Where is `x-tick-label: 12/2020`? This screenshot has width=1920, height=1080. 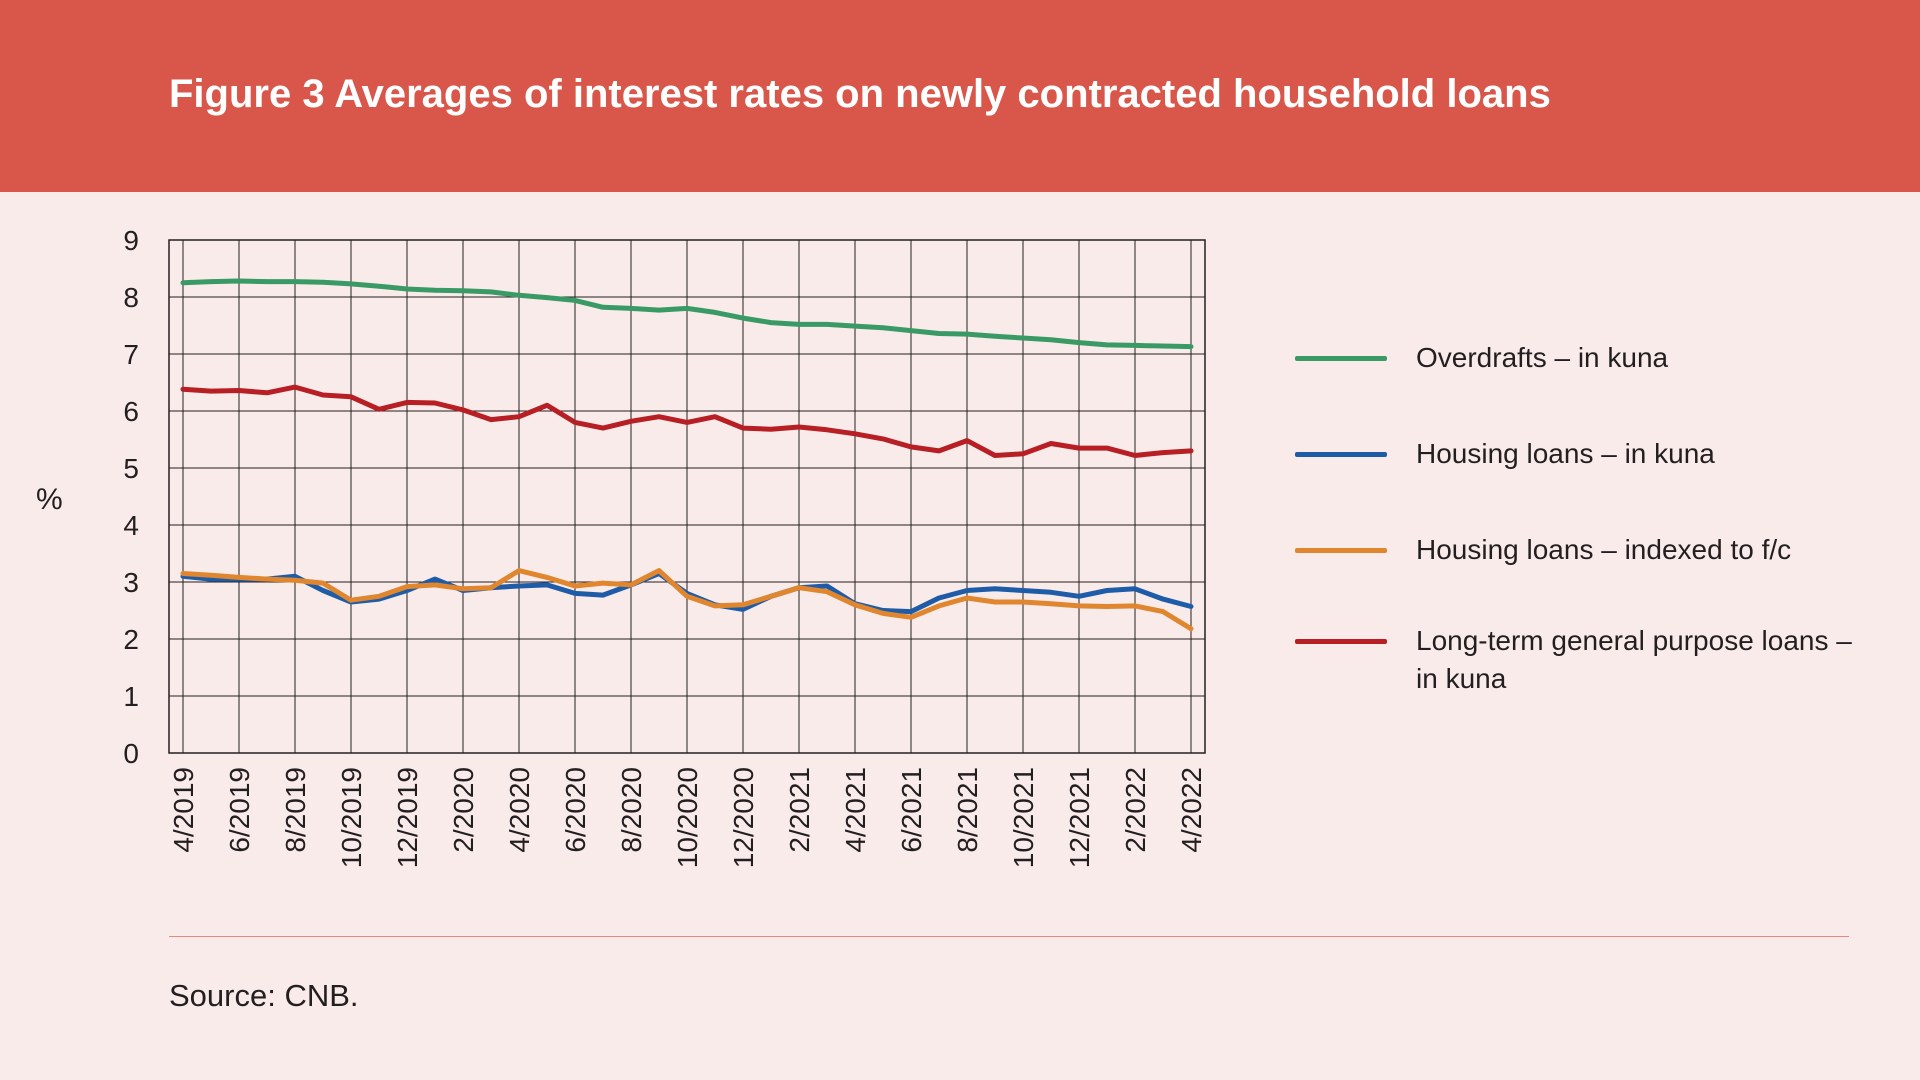
x-tick-label: 12/2020 is located at coordinates (743, 817).